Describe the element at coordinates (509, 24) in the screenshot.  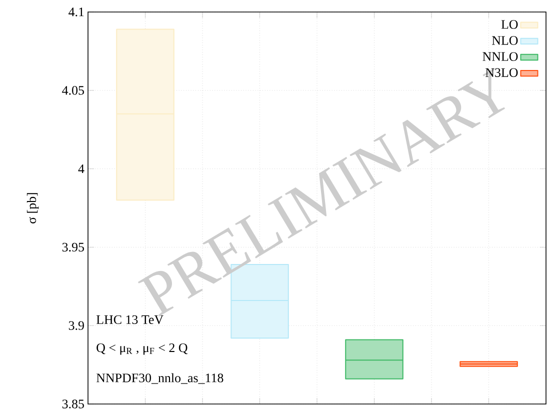
I see `legend-label: LO` at that location.